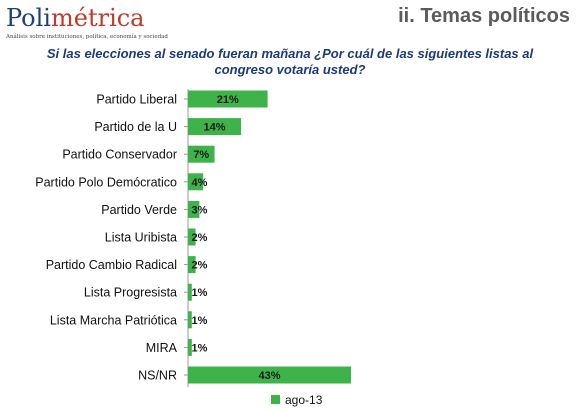 The height and width of the screenshot is (412, 580). I want to click on logo-wordmark: Polimétrica, so click(81, 18).